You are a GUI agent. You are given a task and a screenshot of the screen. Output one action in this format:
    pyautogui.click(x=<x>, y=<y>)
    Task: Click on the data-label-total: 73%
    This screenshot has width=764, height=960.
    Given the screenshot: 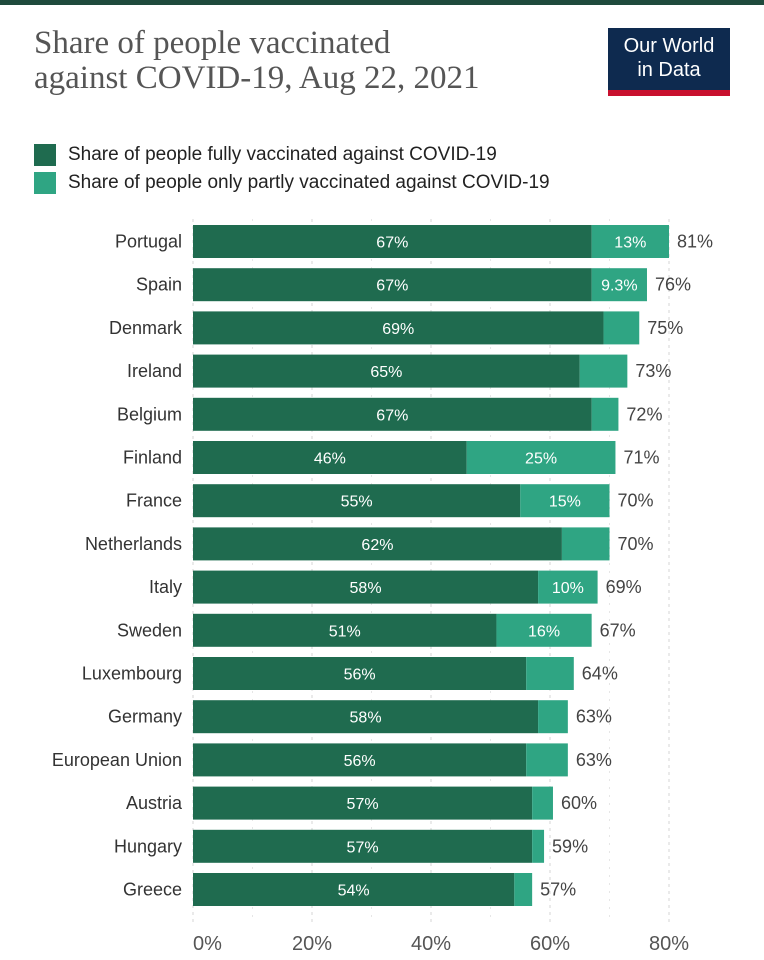 What is the action you would take?
    pyautogui.click(x=653, y=371)
    